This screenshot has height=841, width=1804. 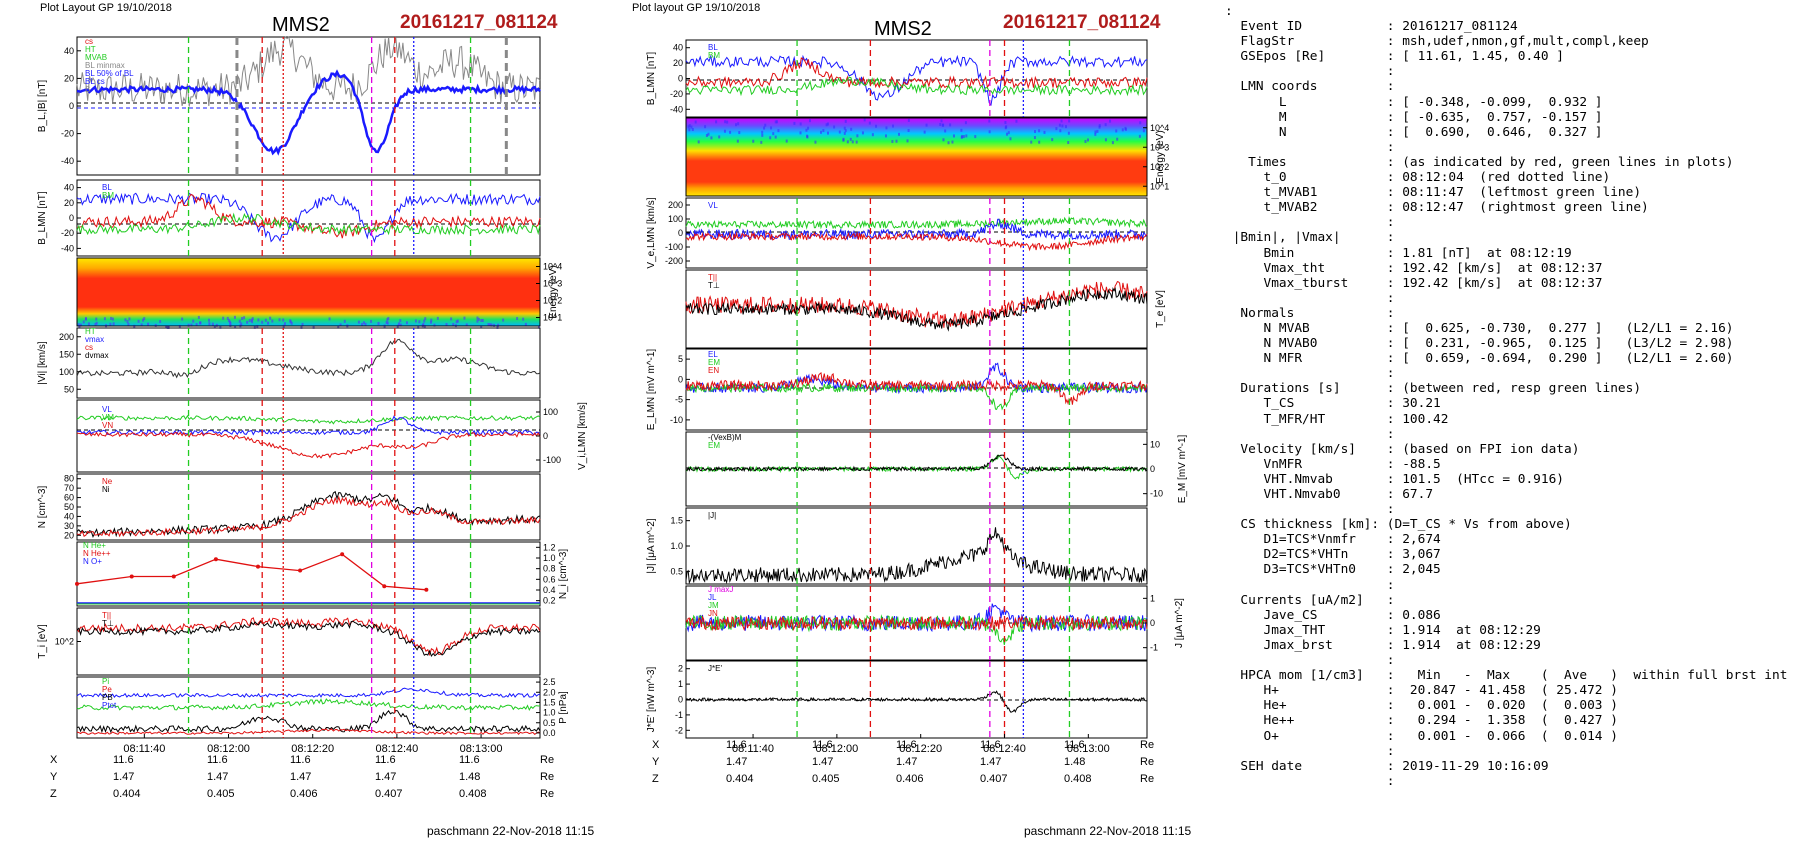 I want to click on middle-spacecraft-label: MMS2, so click(x=903, y=29).